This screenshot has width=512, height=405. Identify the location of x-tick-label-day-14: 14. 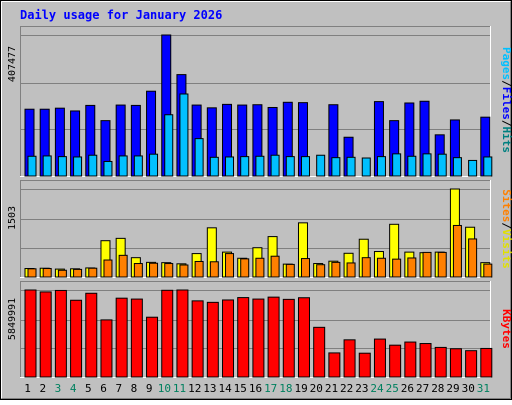
(225, 388).